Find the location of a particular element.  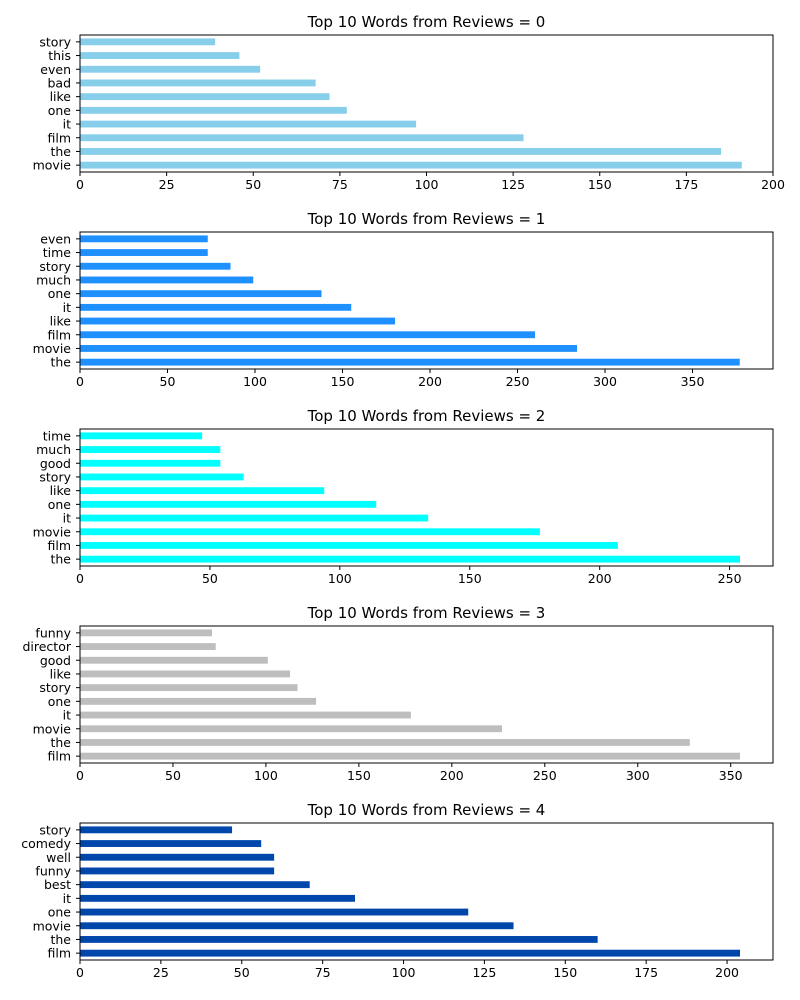

y-tick-label: comedy is located at coordinates (46, 843).